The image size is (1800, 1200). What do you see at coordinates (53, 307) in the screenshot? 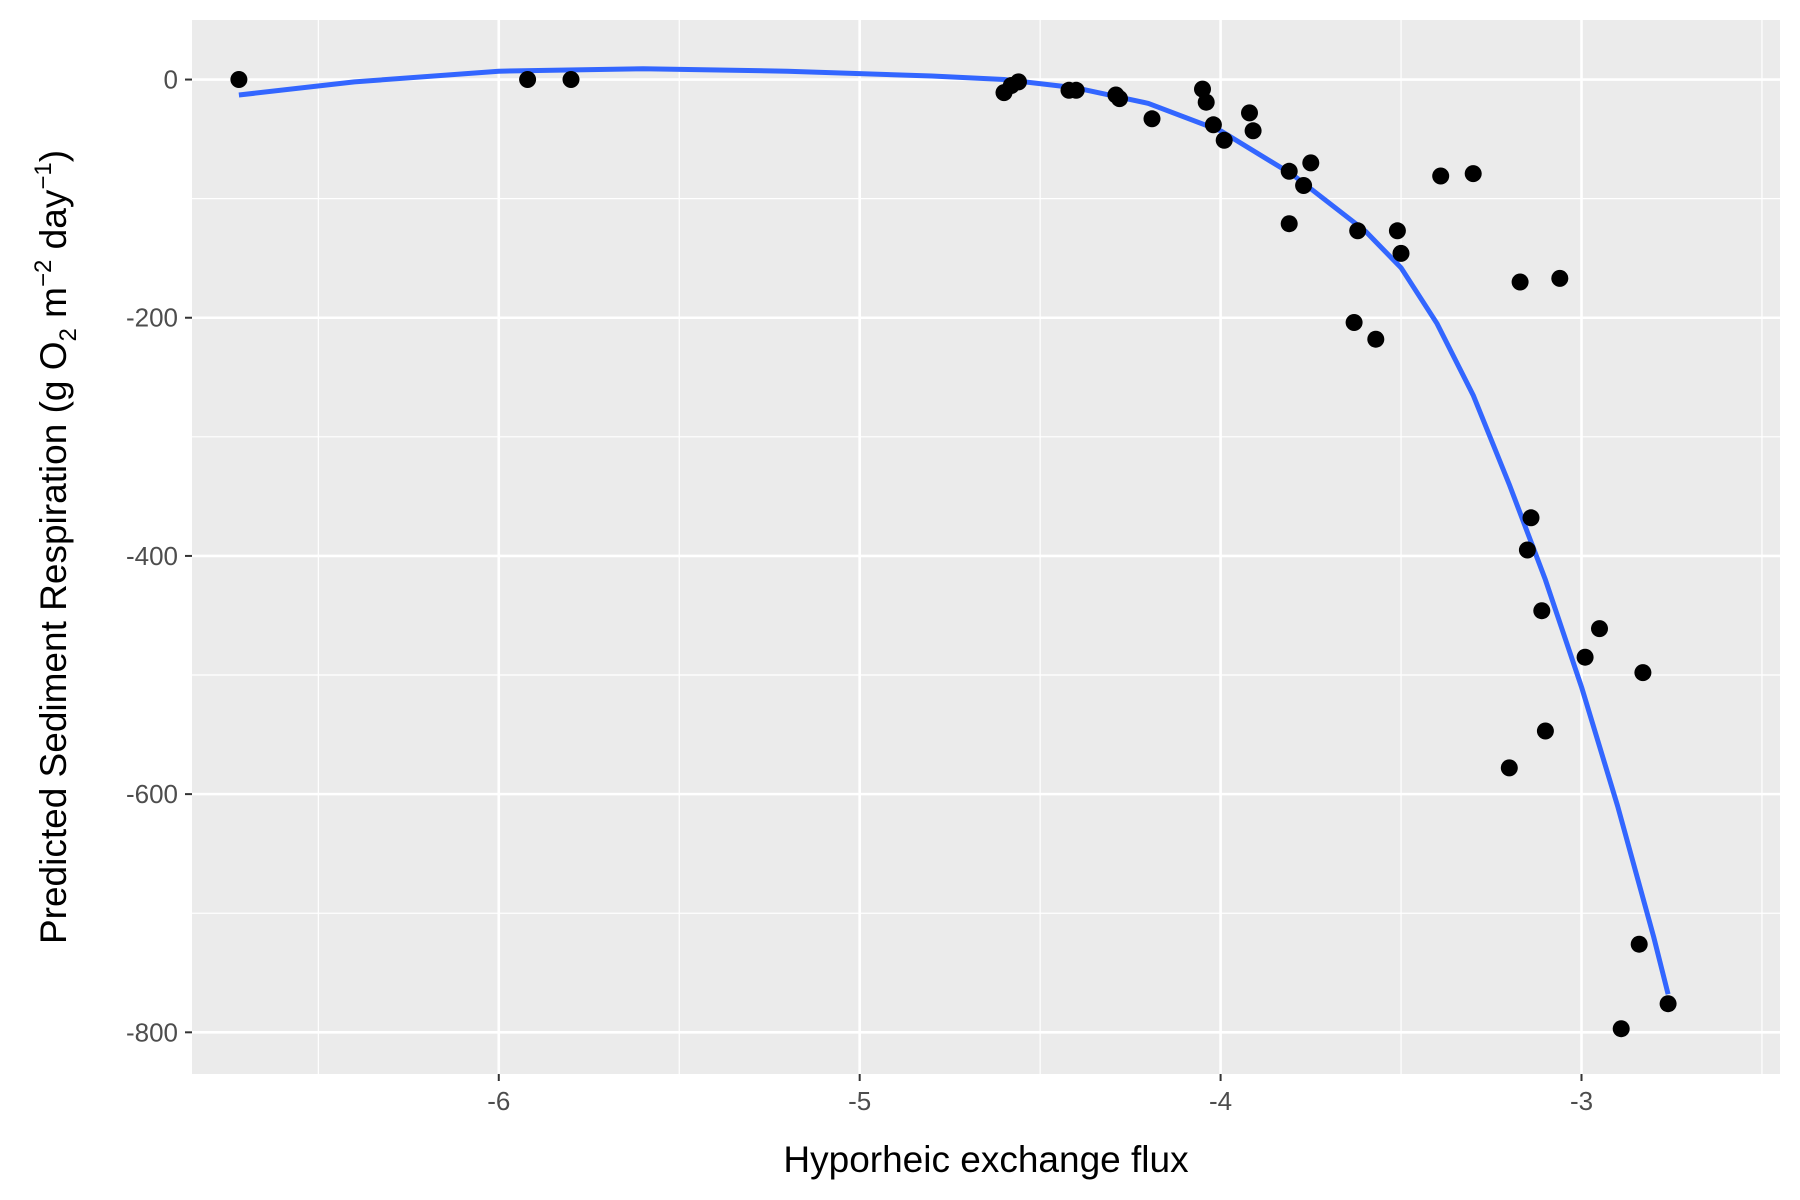
I see `y-axis-title-mid: m` at bounding box center [53, 307].